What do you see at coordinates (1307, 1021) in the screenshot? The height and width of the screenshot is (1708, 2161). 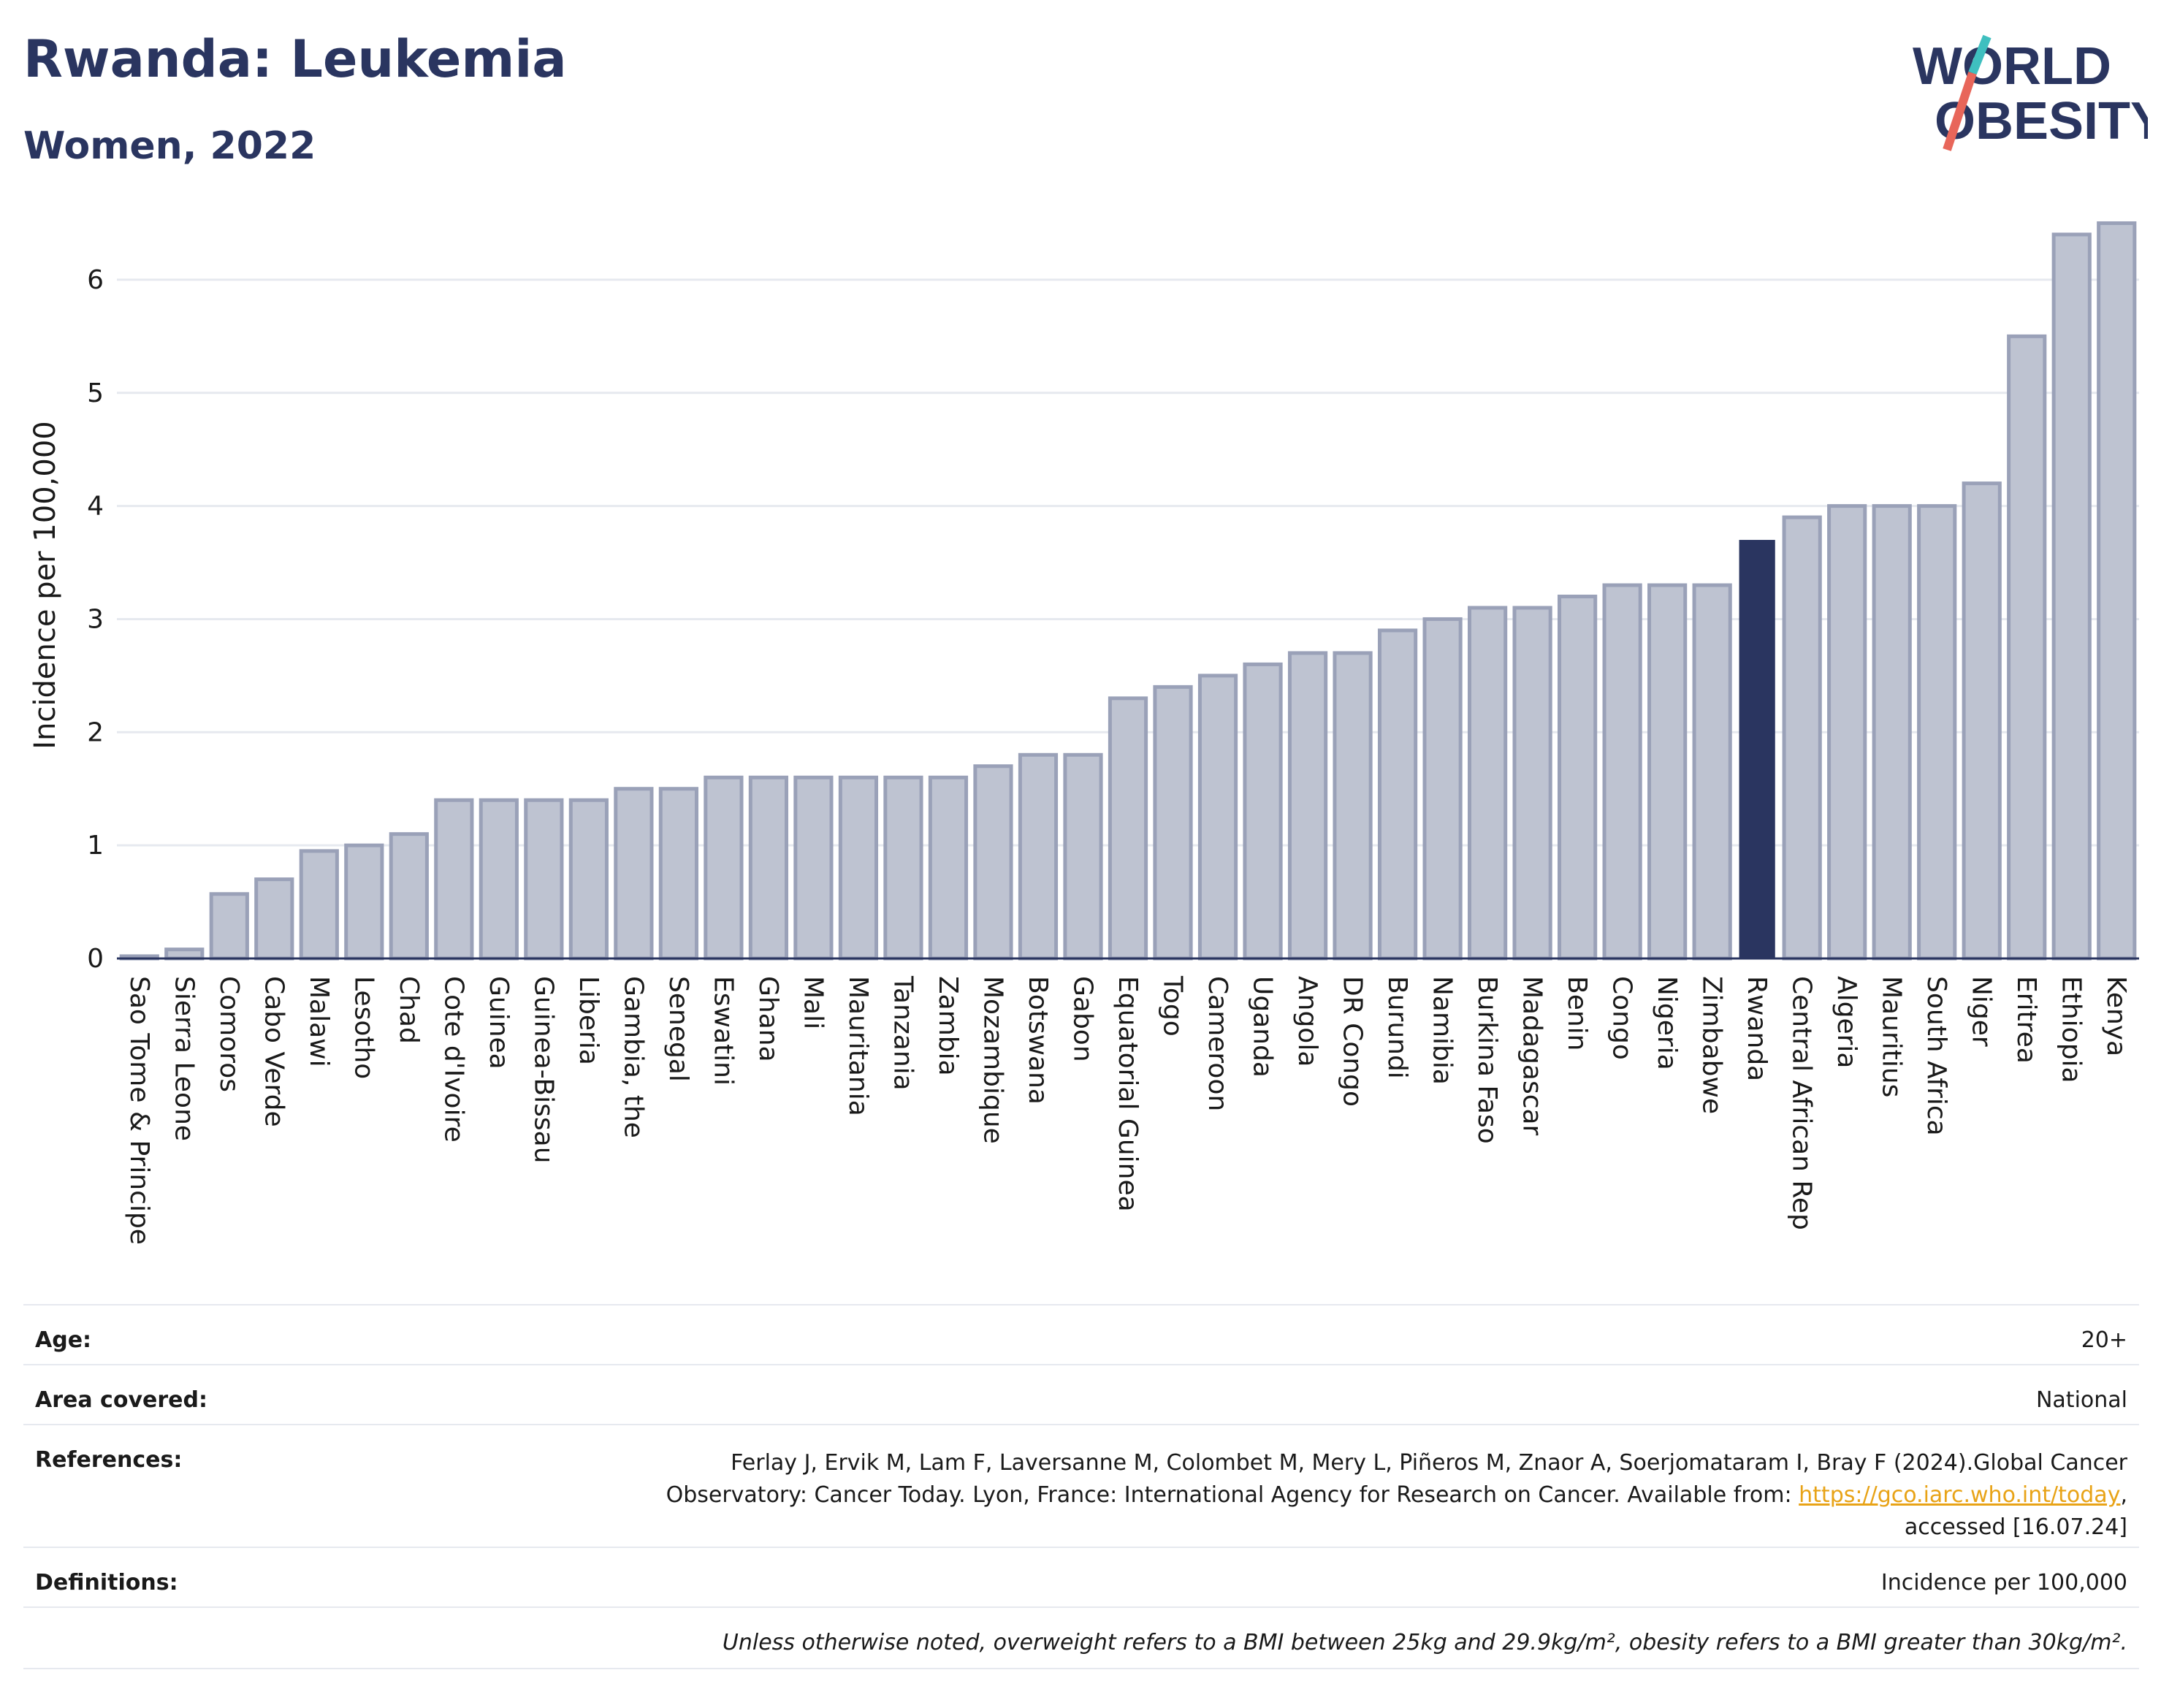 I see `x-tick-label: Angola` at bounding box center [1307, 1021].